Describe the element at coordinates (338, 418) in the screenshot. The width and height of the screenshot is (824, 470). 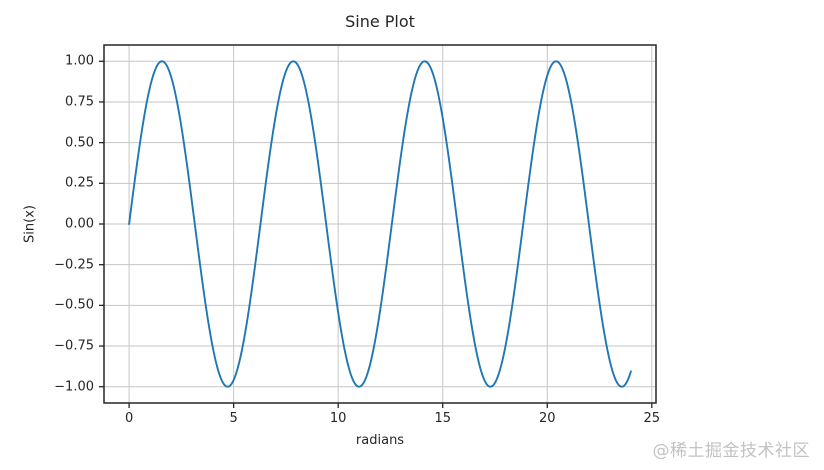
I see `x-tick-label: 10` at that location.